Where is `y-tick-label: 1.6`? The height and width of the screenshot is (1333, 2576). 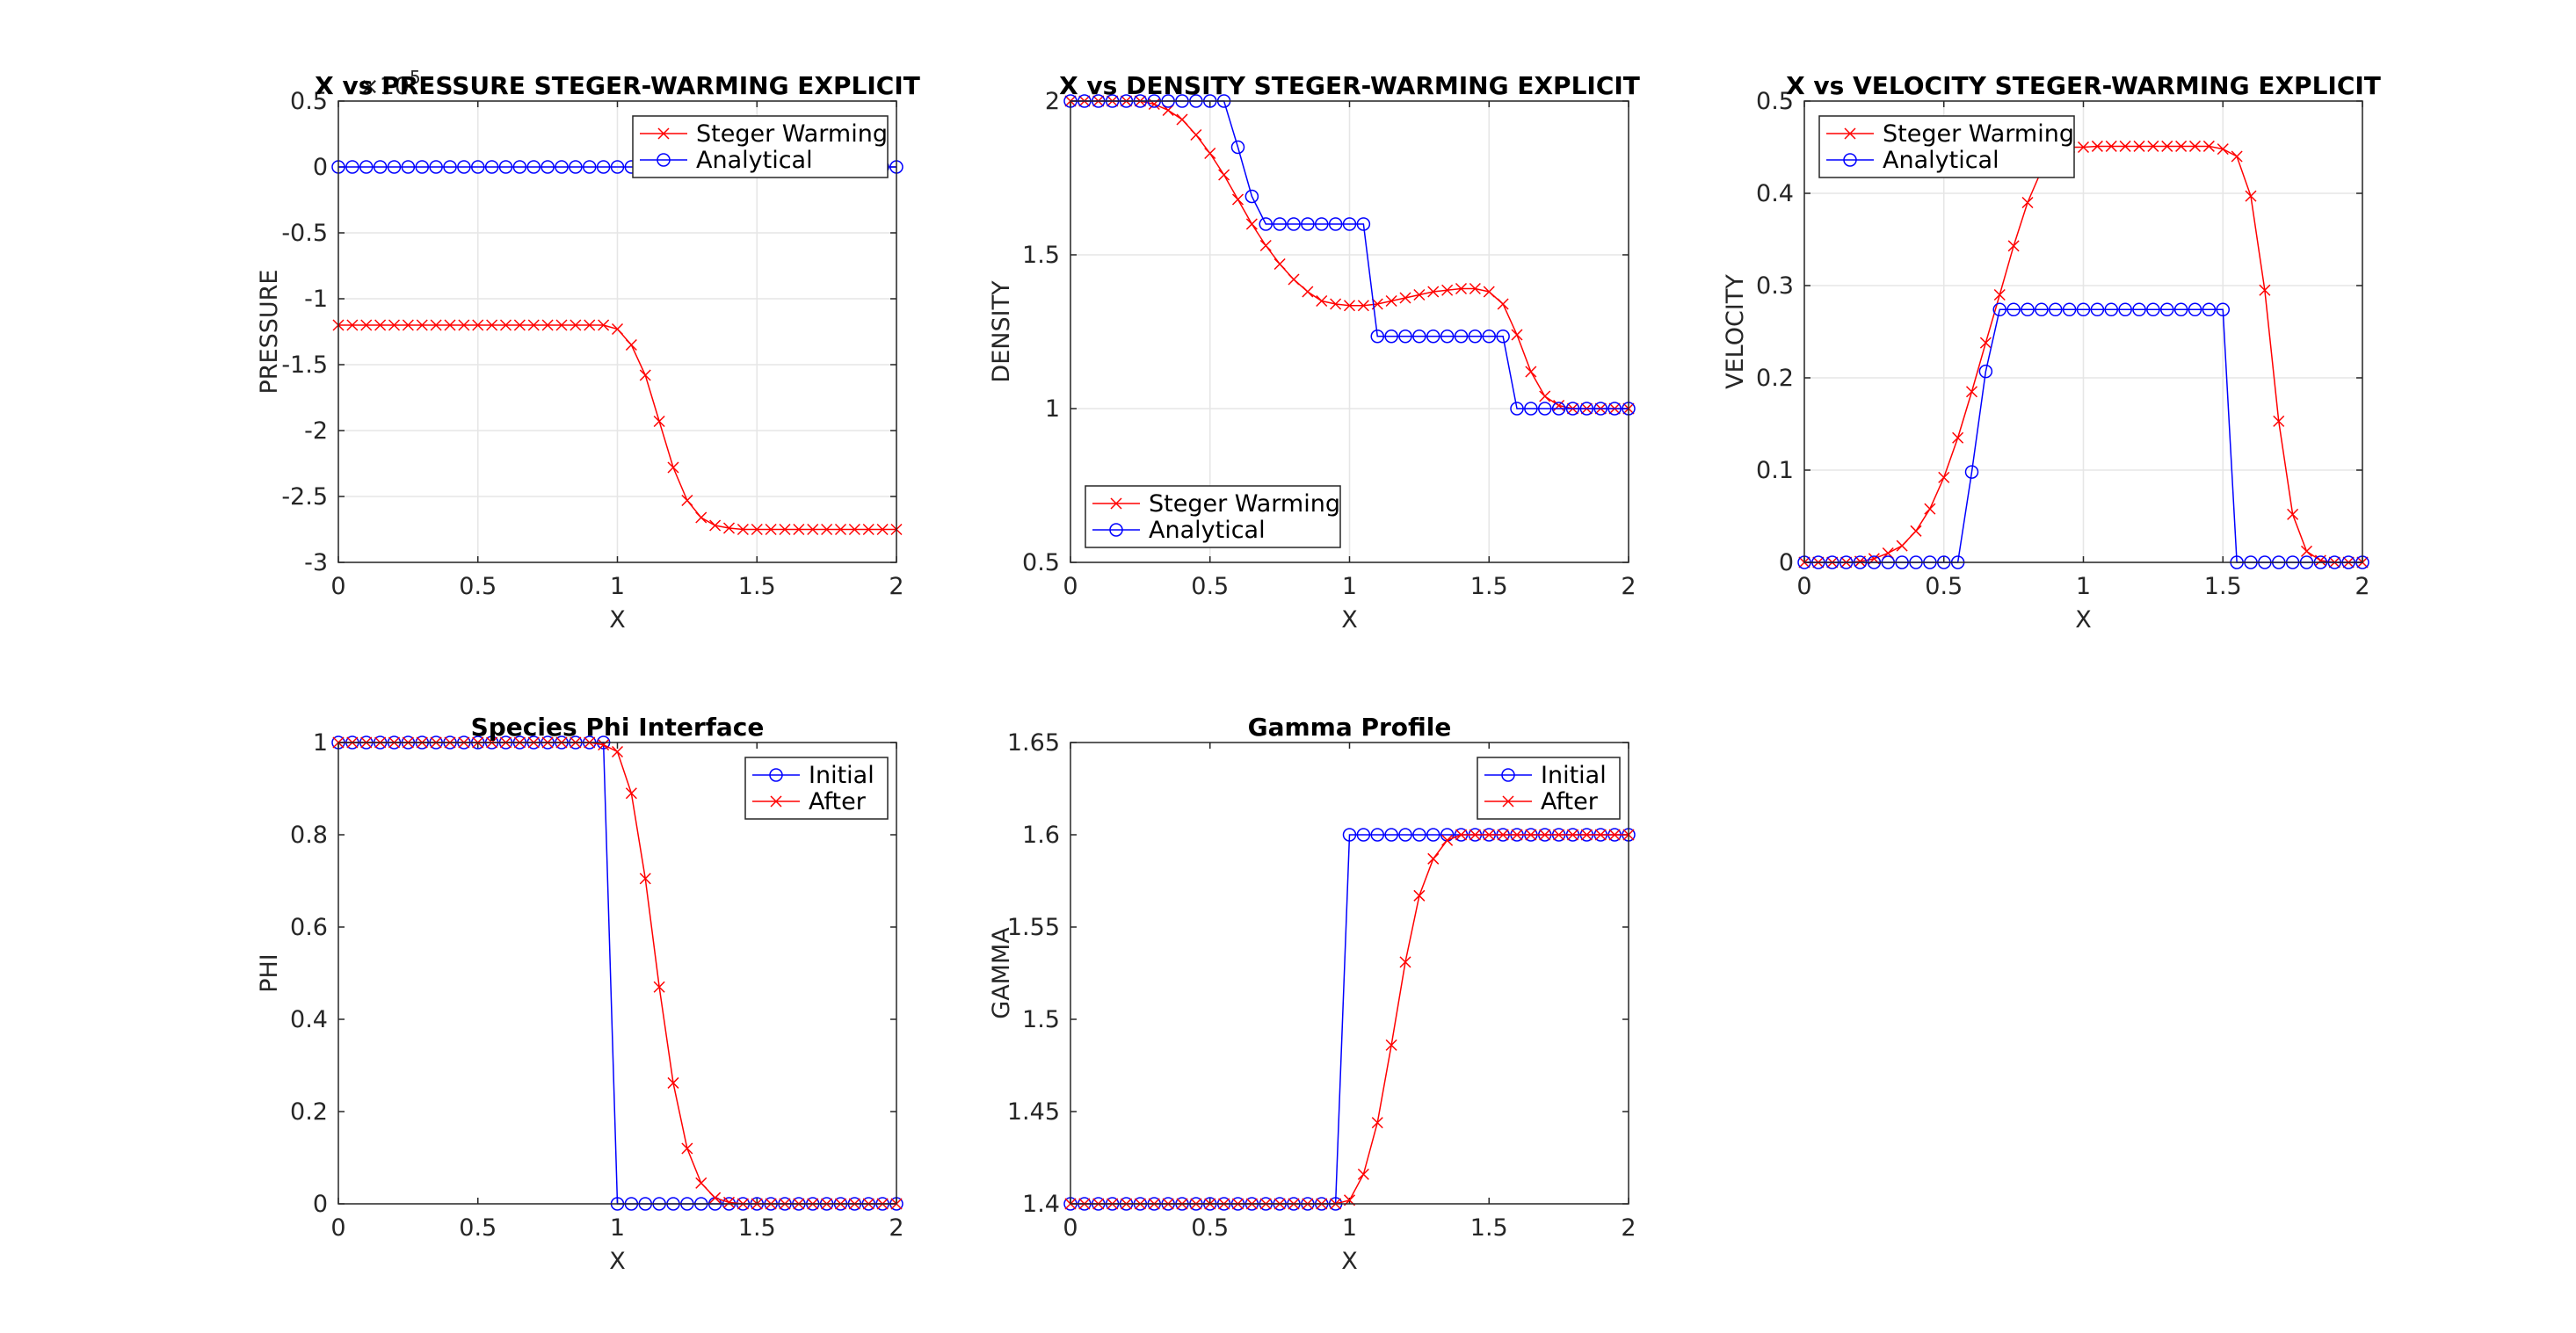
y-tick-label: 1.6 is located at coordinates (1041, 835).